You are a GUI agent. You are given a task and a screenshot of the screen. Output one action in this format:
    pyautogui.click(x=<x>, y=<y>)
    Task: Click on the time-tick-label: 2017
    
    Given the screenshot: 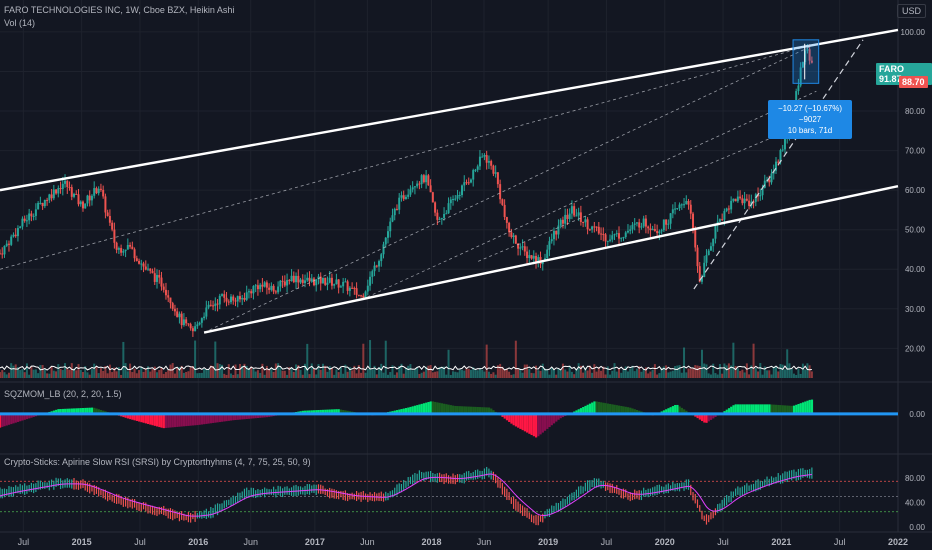 What is the action you would take?
    pyautogui.click(x=315, y=542)
    